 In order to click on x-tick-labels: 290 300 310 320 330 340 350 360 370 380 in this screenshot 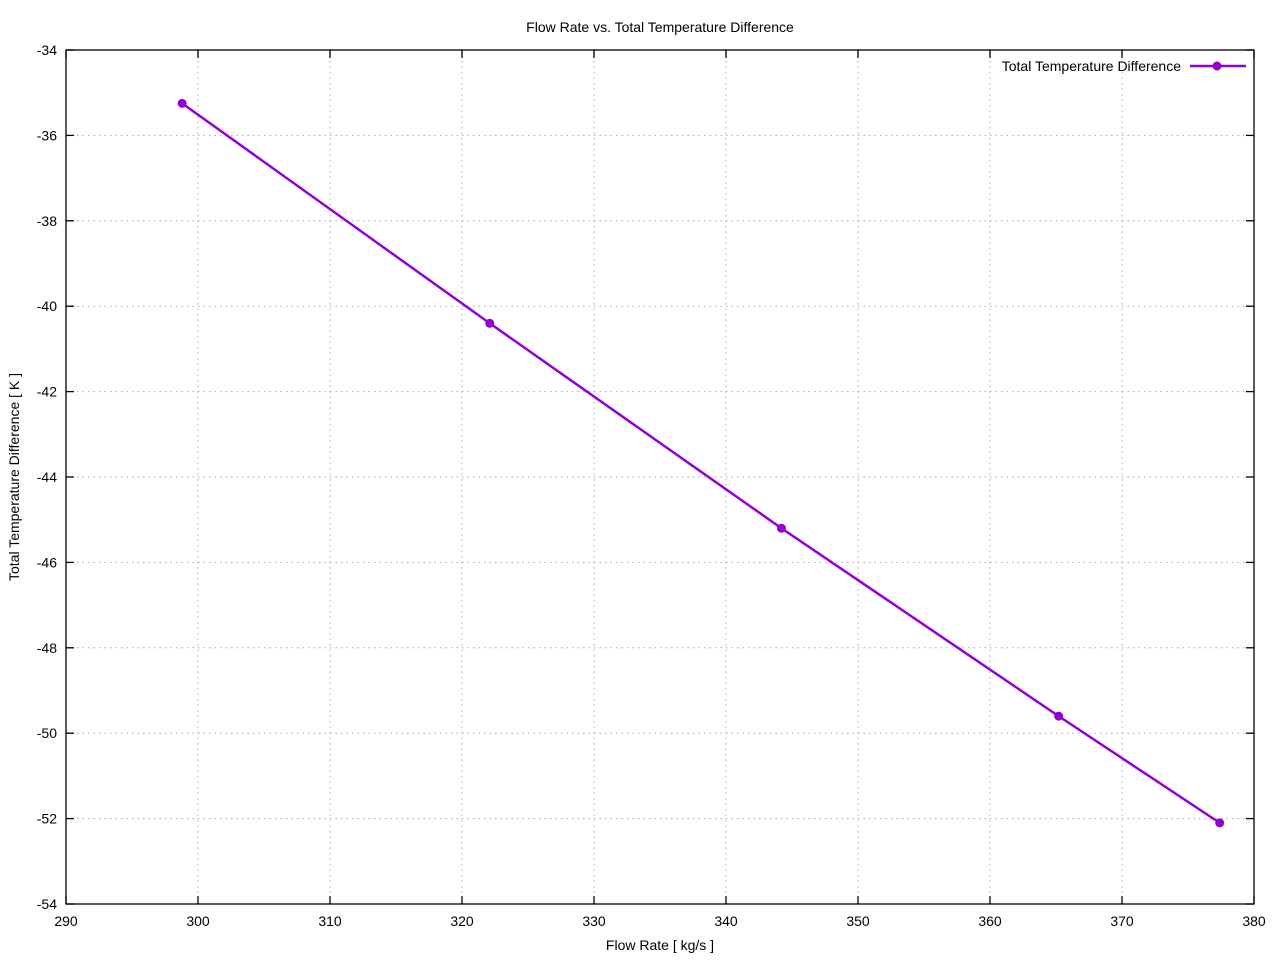, I will do `click(660, 921)`.